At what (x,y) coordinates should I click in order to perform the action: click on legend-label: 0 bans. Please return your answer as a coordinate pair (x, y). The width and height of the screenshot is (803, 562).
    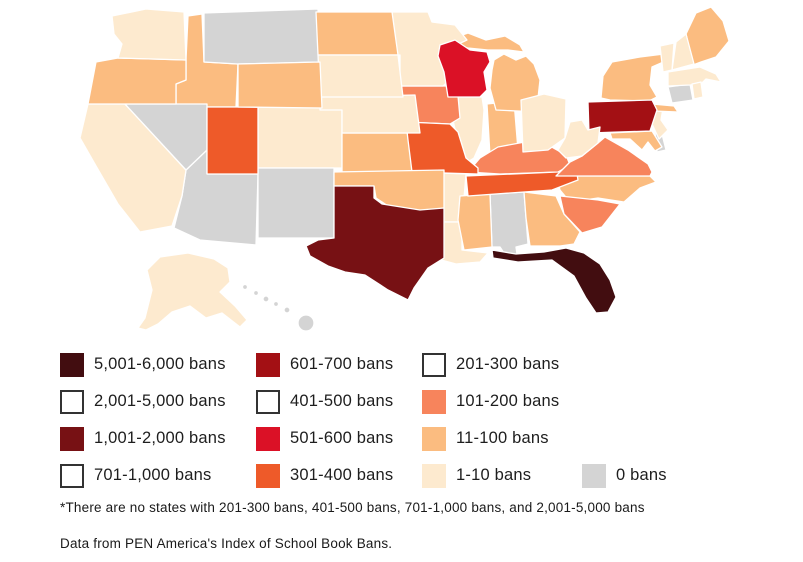
    Looking at the image, I should click on (641, 475).